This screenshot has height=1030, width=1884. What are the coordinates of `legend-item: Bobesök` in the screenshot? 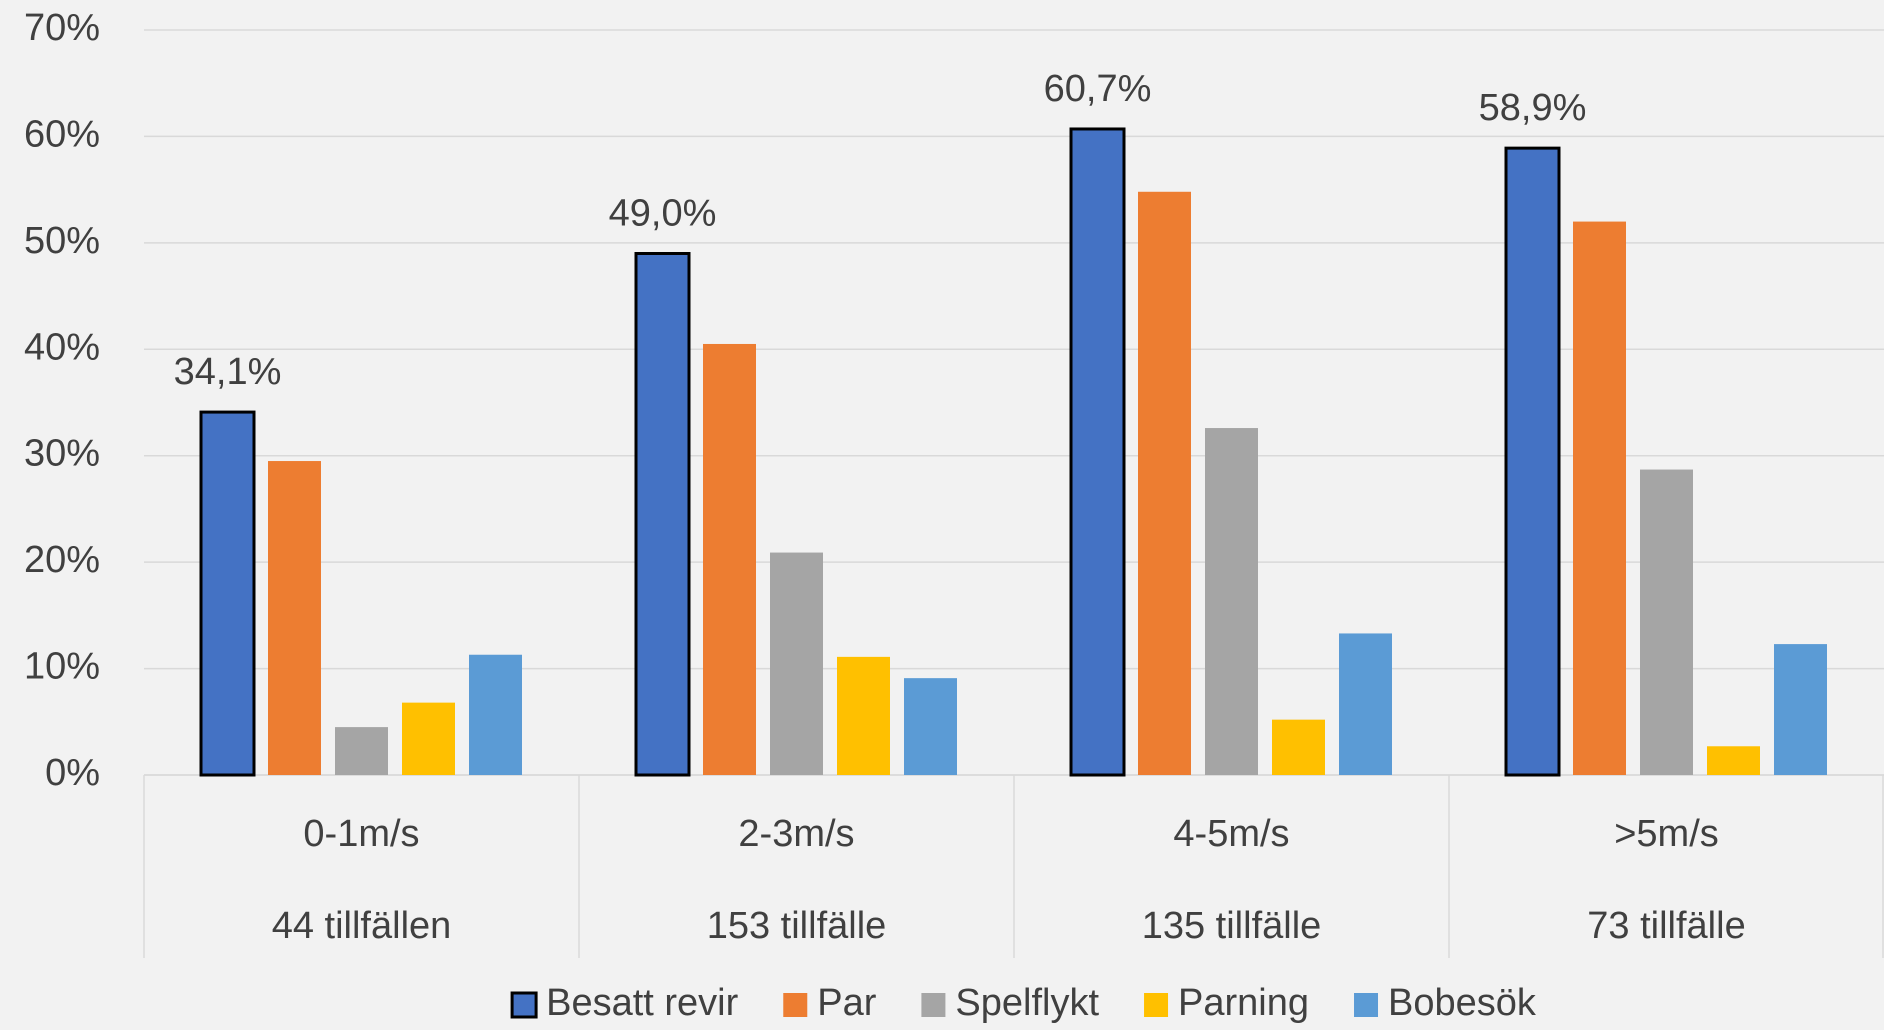 It's located at (1445, 1003).